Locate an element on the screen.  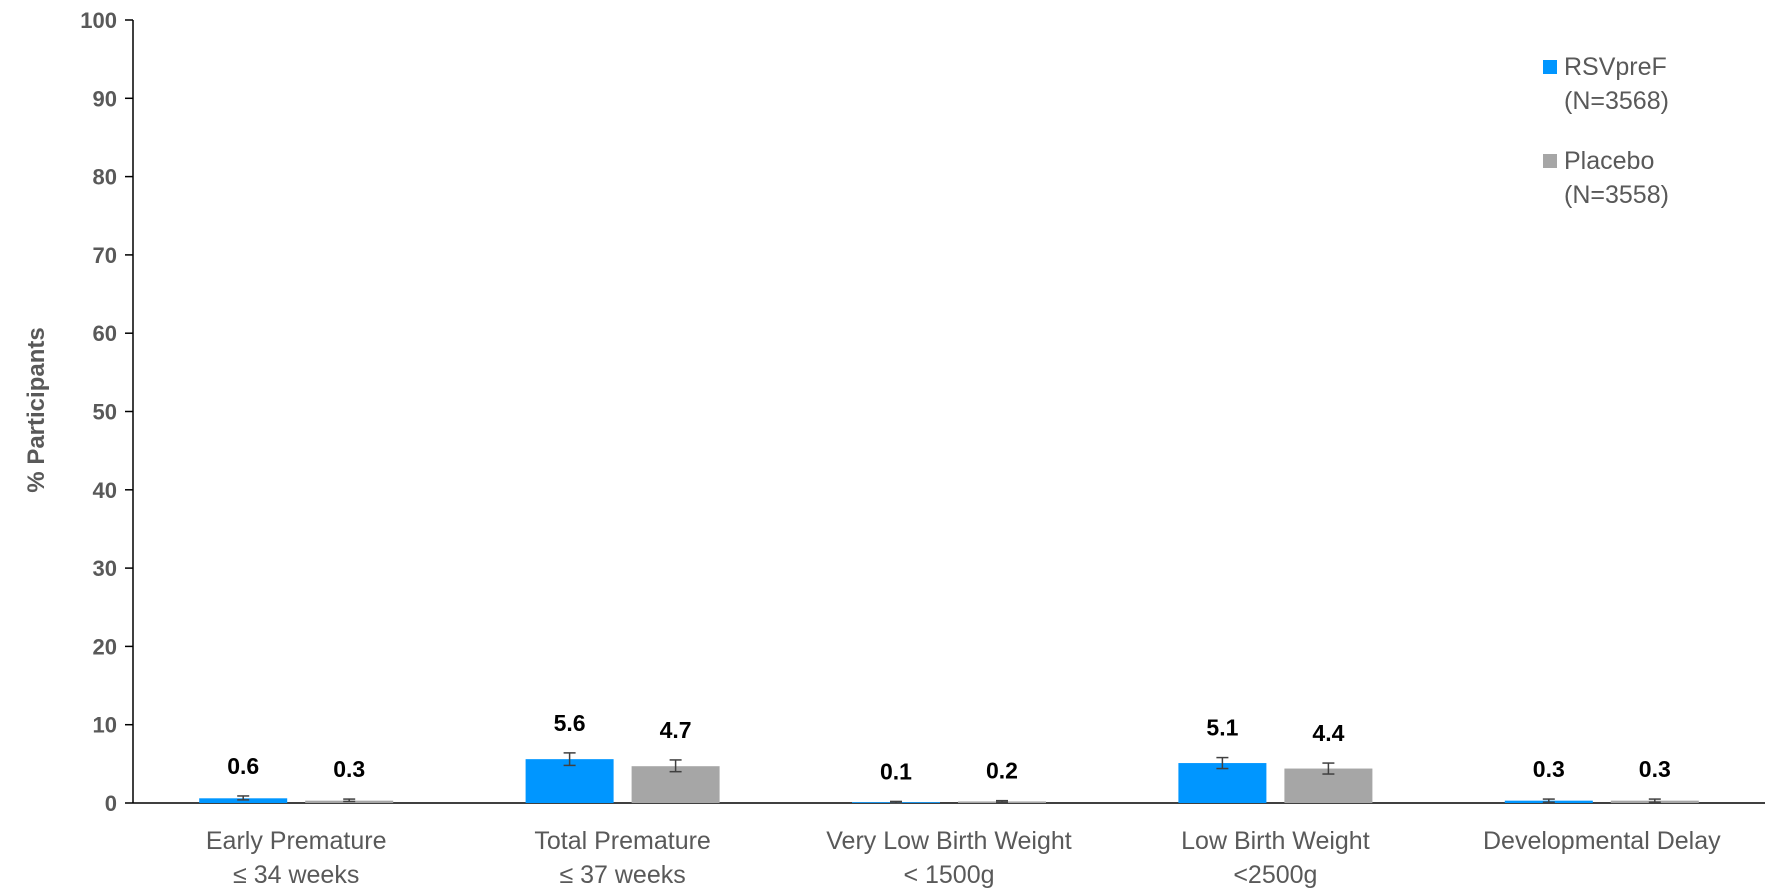
y-tick-label: 10 is located at coordinates (105, 725).